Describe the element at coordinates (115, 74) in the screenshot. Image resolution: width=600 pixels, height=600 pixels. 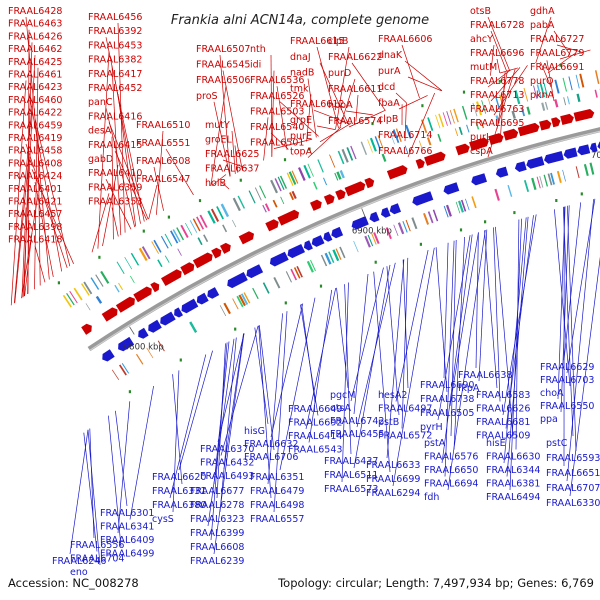
I see `forward-gene-label: FRAAL6417` at that location.